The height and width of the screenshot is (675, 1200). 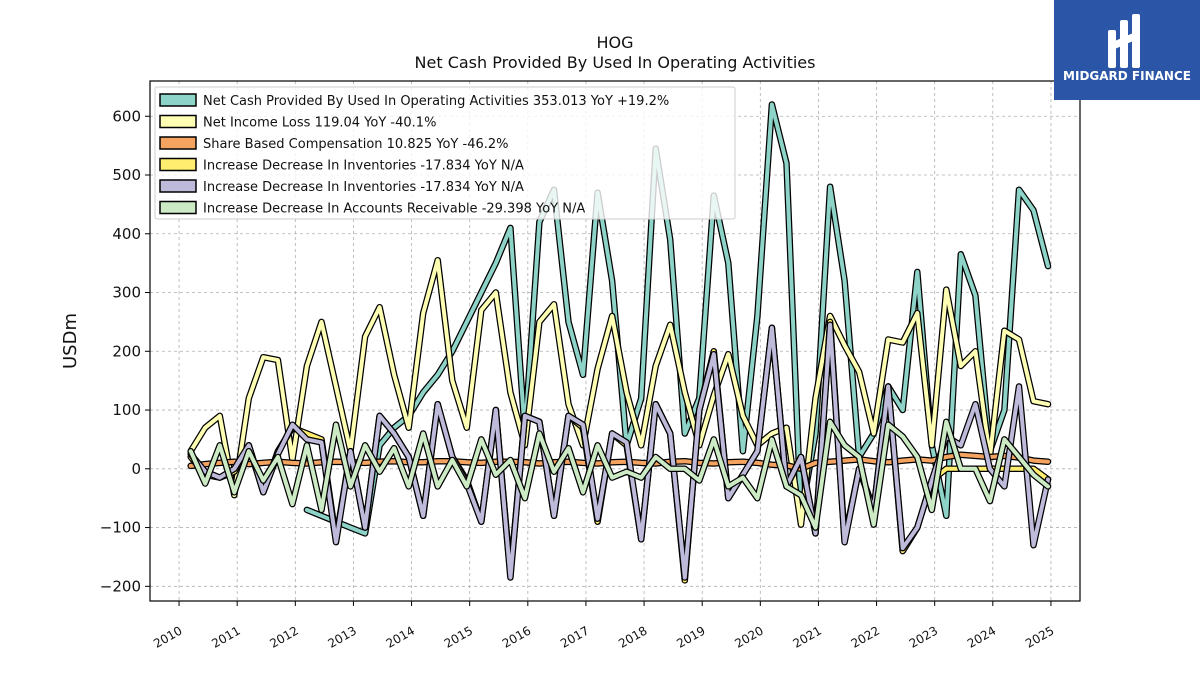 I want to click on y-tick-label: 100, so click(x=126, y=410).